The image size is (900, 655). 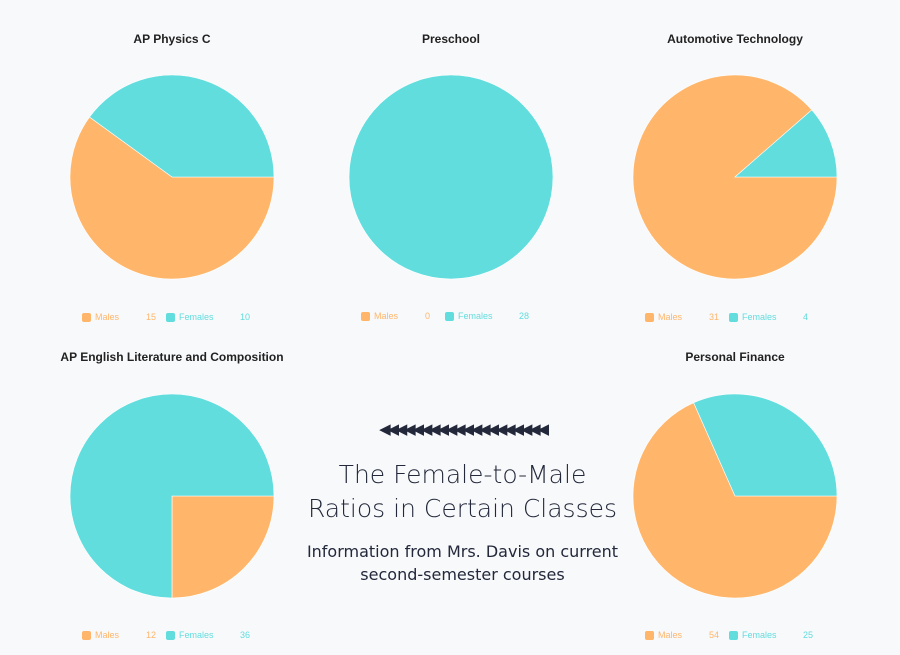 What do you see at coordinates (735, 357) in the screenshot?
I see `chart-title-personal-finance: Personal Finance` at bounding box center [735, 357].